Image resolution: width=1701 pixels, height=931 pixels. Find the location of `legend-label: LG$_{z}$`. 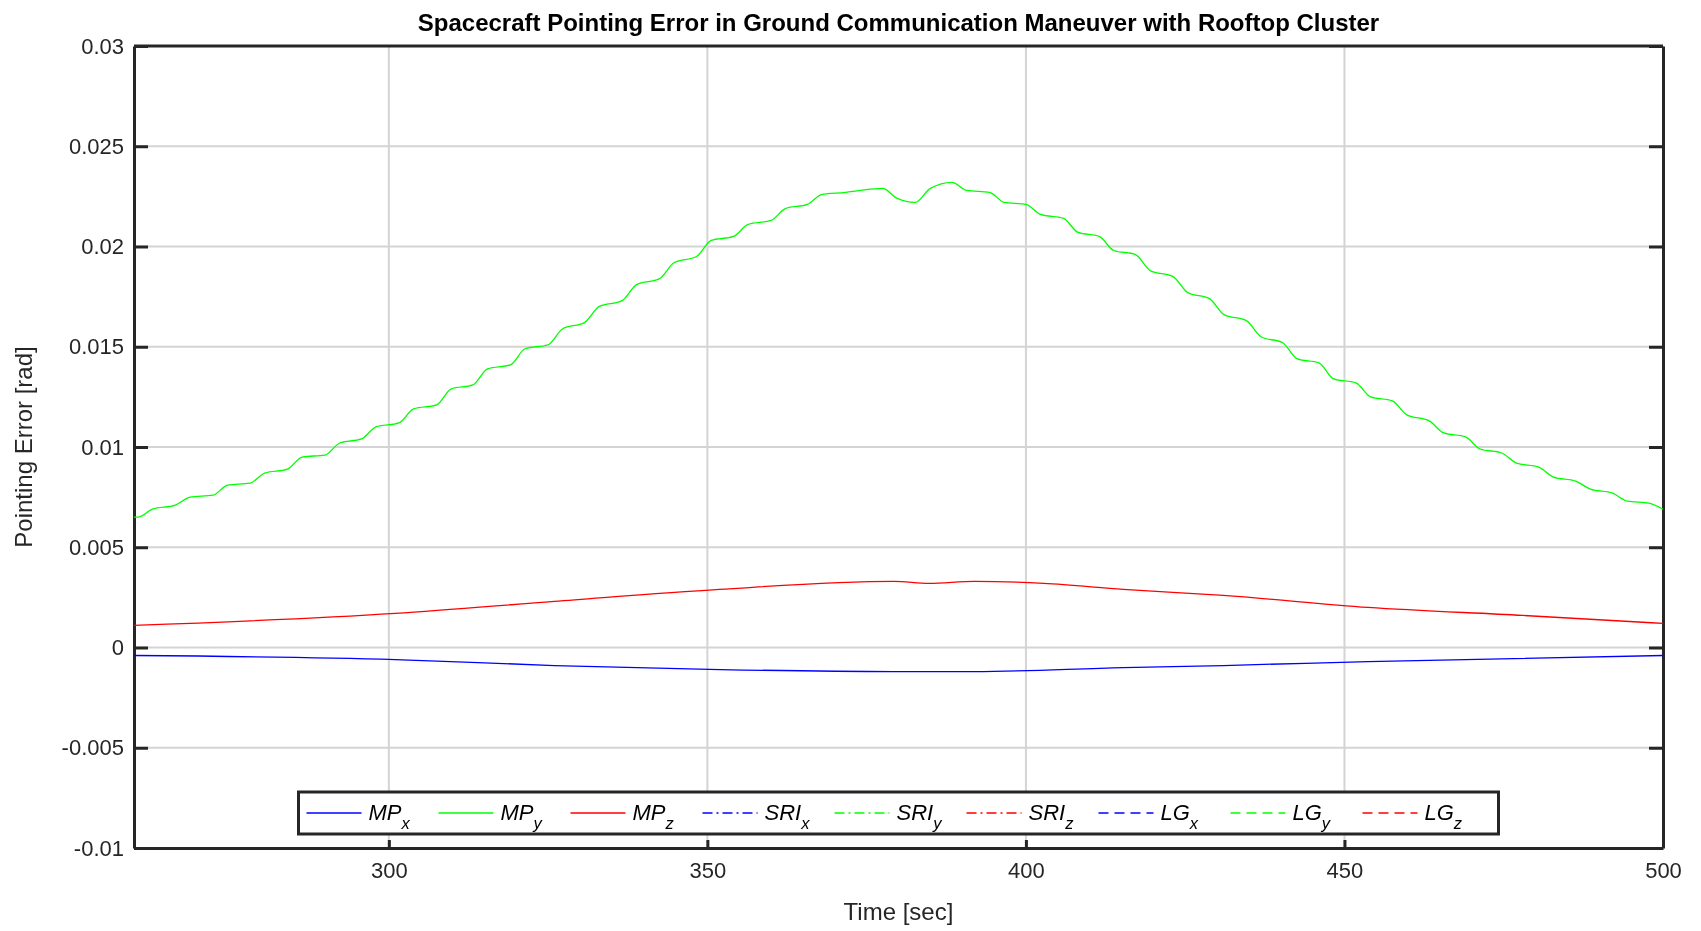

legend-label: LG$_{z}$ is located at coordinates (1443, 816).